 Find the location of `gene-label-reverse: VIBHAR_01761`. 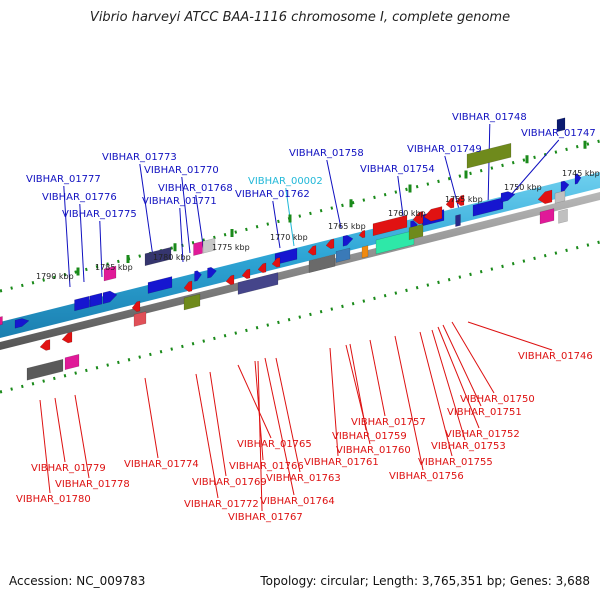

gene-label-reverse: VIBHAR_01761 is located at coordinates (341, 462).